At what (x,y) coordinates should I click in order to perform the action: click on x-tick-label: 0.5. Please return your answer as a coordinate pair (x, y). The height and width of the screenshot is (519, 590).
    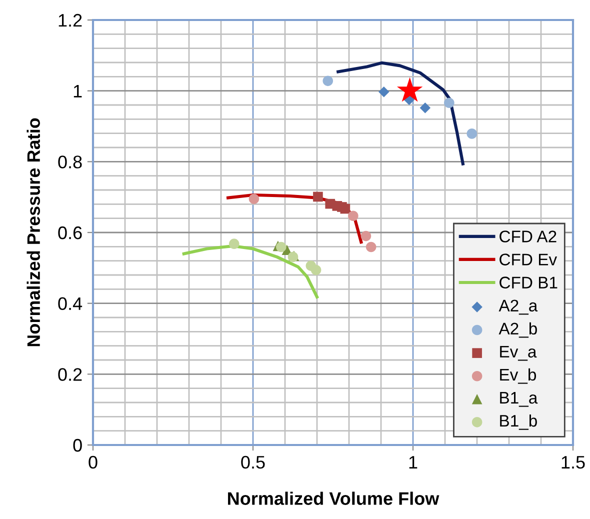
    Looking at the image, I should click on (253, 462).